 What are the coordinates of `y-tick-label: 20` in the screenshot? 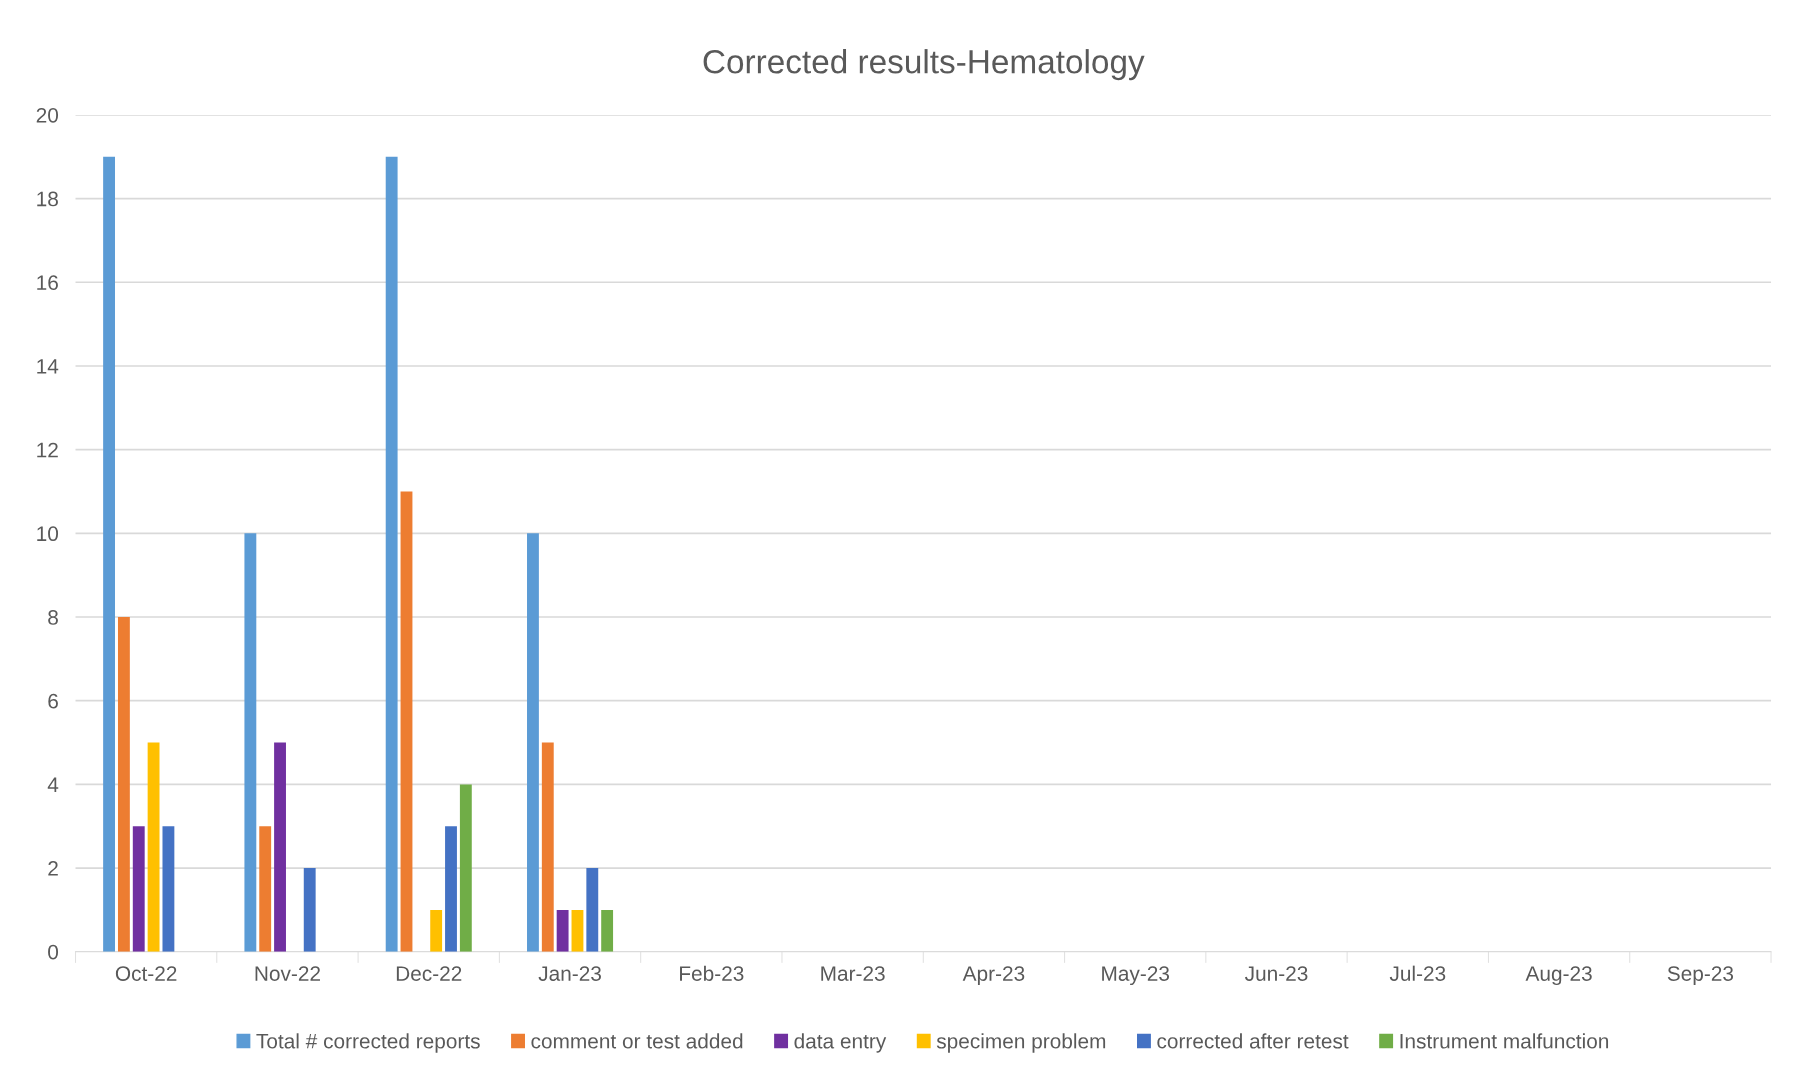 It's located at (47, 115).